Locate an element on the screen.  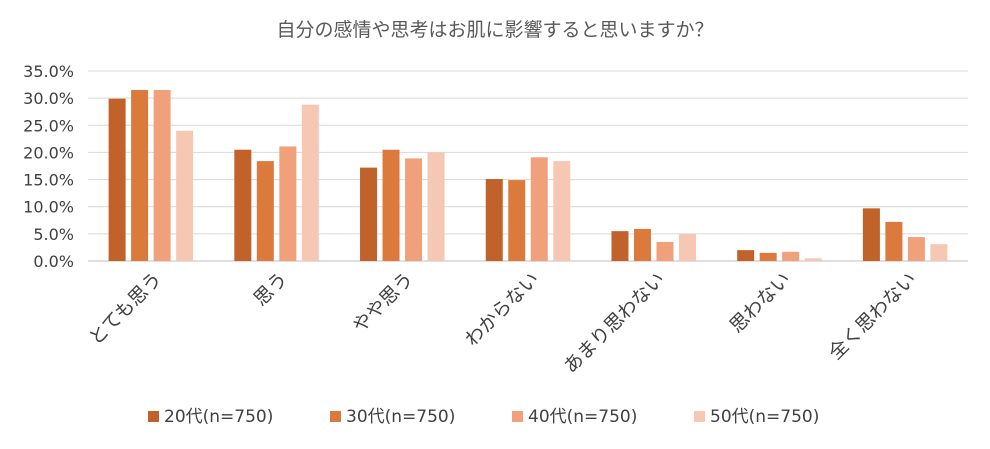
y-tick-label: 35.0% is located at coordinates (48, 71).